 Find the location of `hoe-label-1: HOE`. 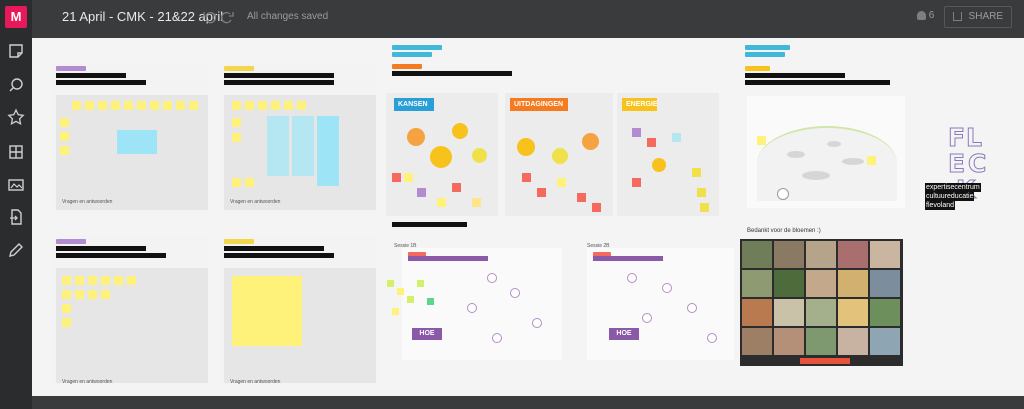

hoe-label-1: HOE is located at coordinates (427, 334).